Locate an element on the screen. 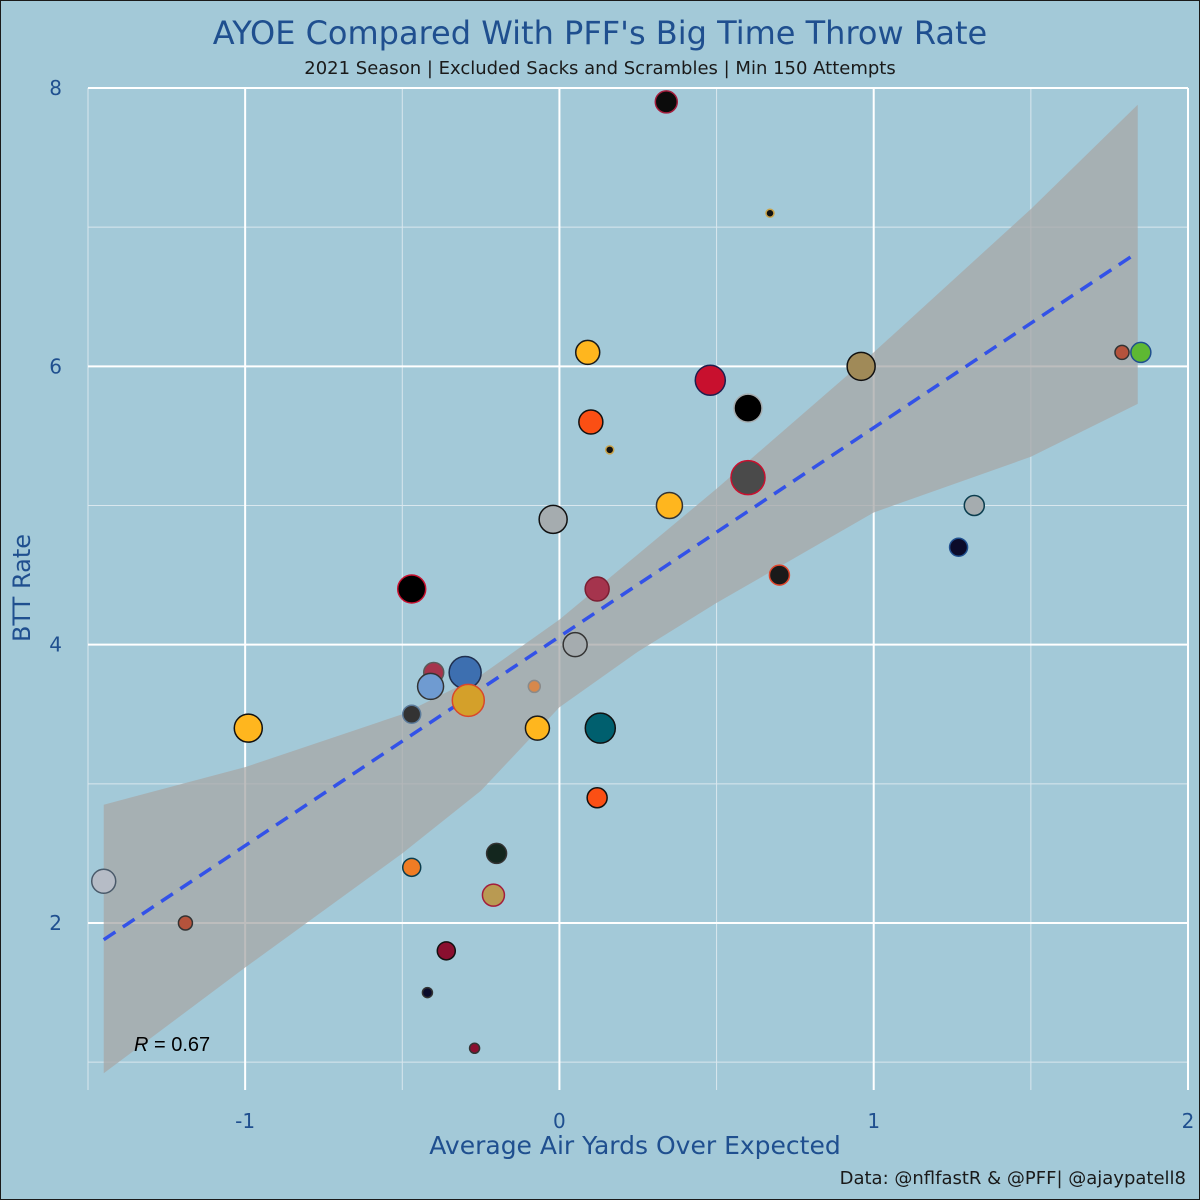 The image size is (1200, 1200). y-axis-label: BTT Rate is located at coordinates (22, 588).